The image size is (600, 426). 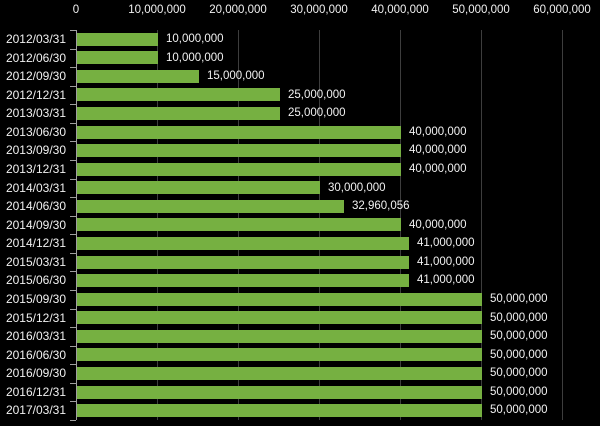 I want to click on bar-row: 2015/12/31 50,000,000, so click(x=300, y=318).